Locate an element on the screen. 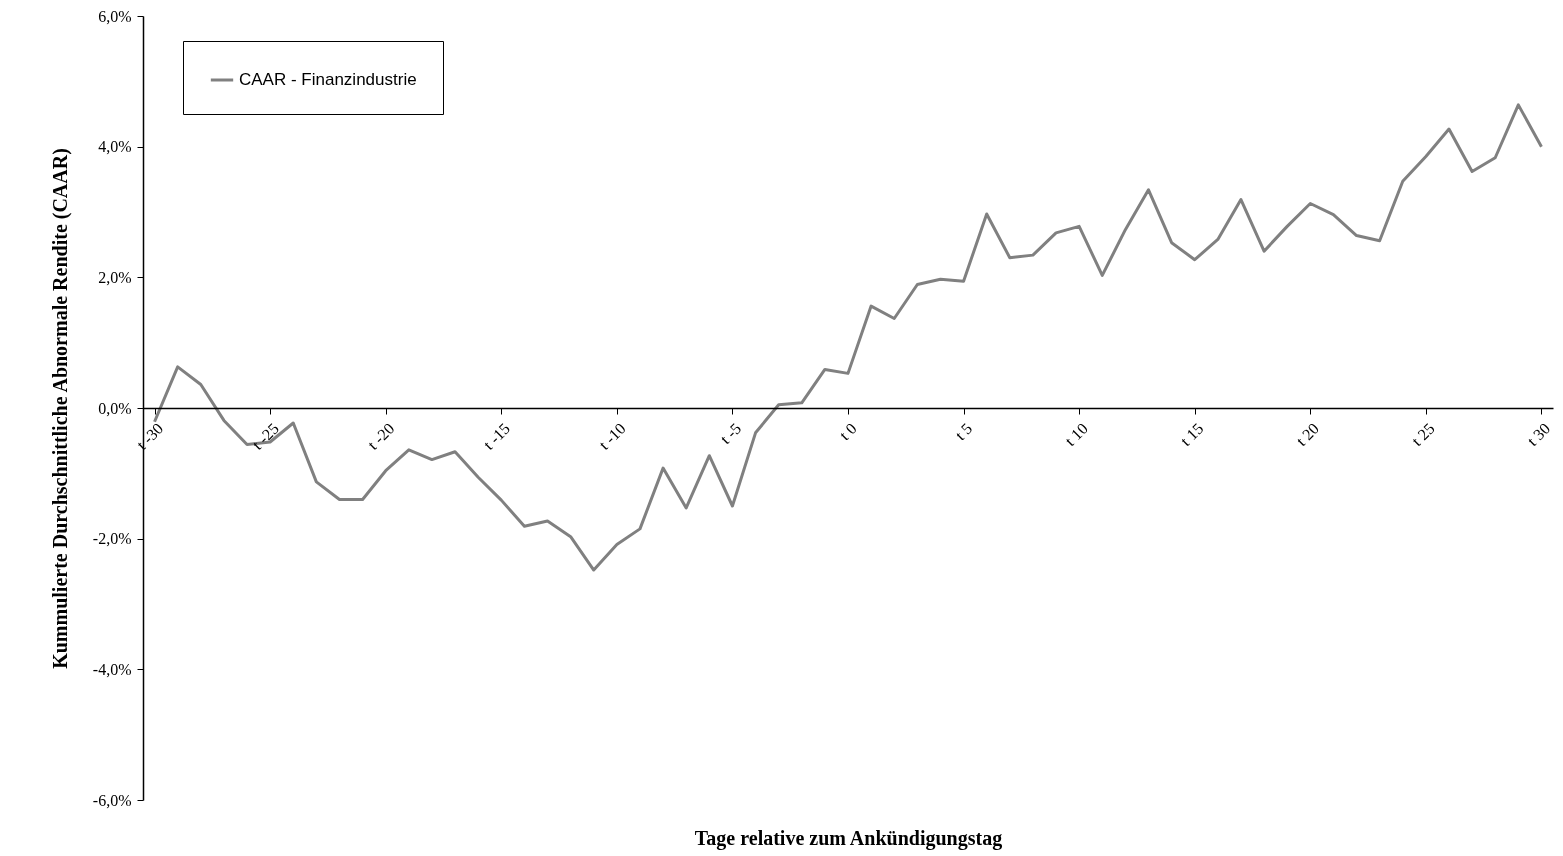 The height and width of the screenshot is (856, 1563). x-tick-label: t -25 is located at coordinates (265, 436).